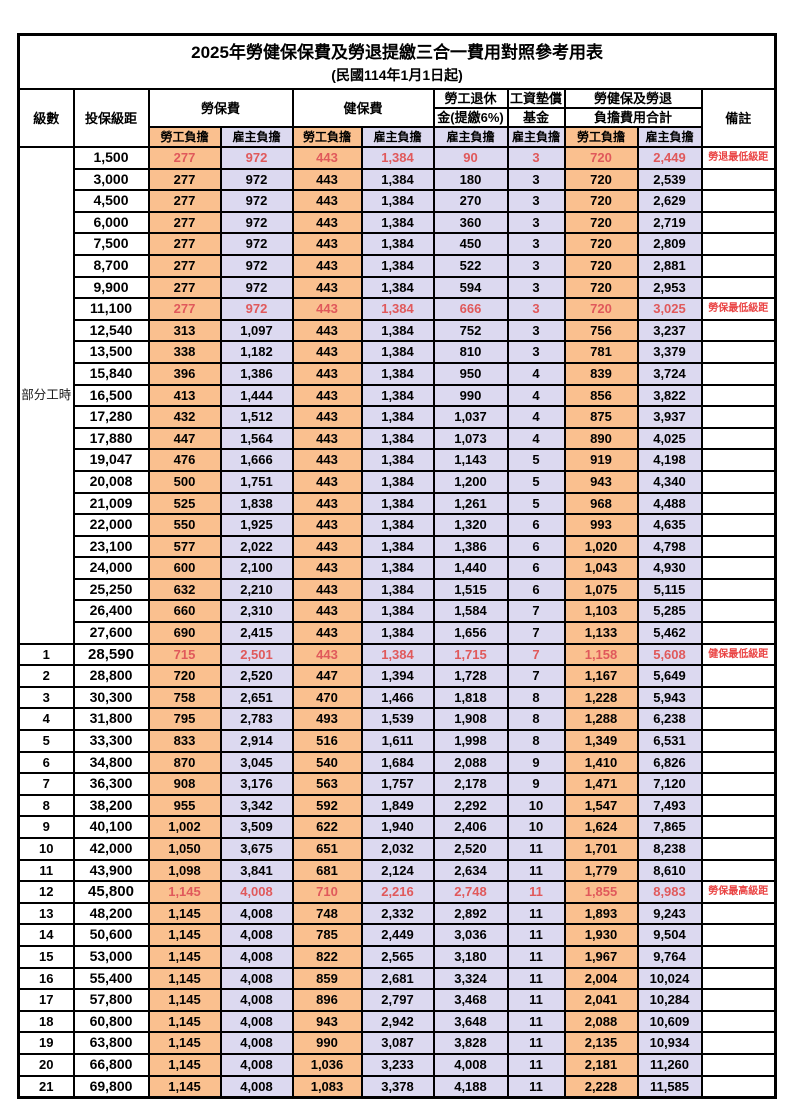 Image resolution: width=791 pixels, height=1120 pixels. Describe the element at coordinates (184, 589) in the screenshot. I see `value-cell: 632` at that location.